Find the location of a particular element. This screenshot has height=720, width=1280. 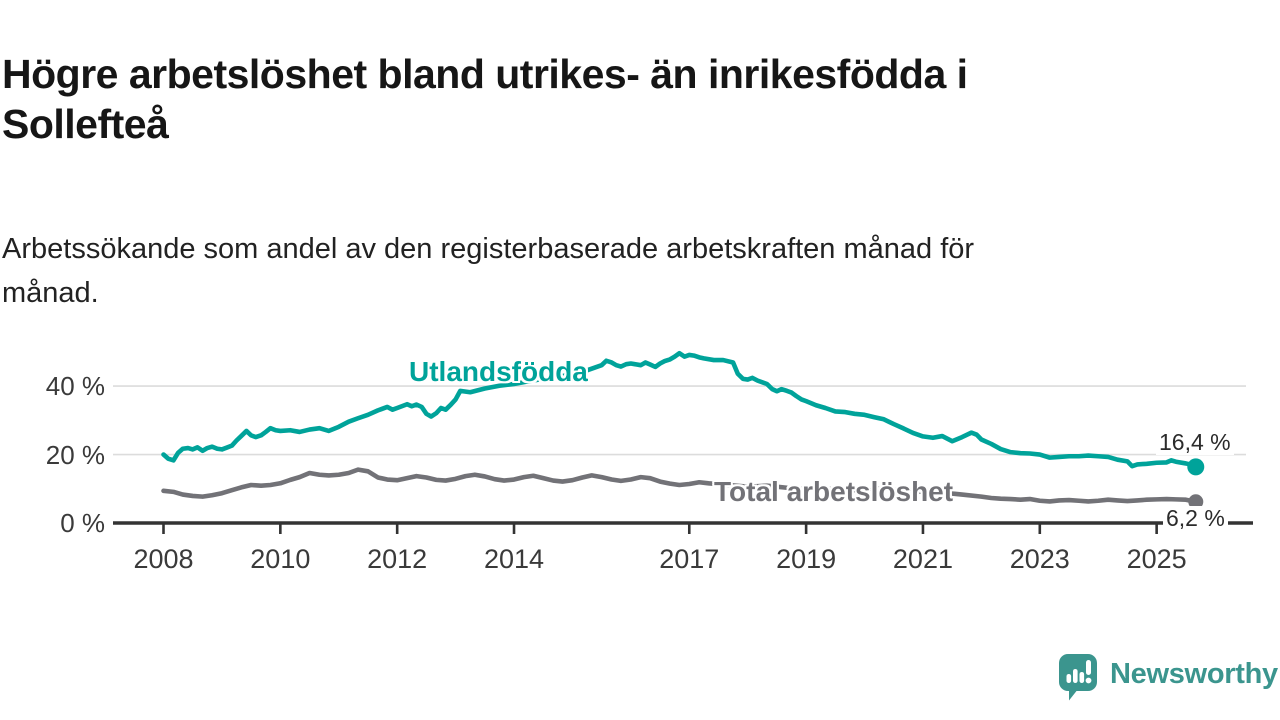

line-utlandsf-dda is located at coordinates (680, 410).